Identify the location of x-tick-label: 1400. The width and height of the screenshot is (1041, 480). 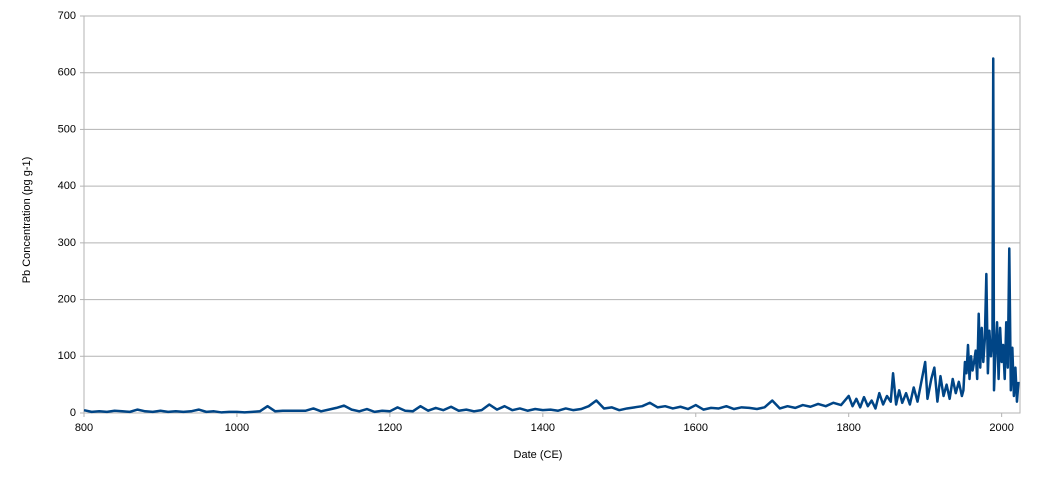
(543, 428).